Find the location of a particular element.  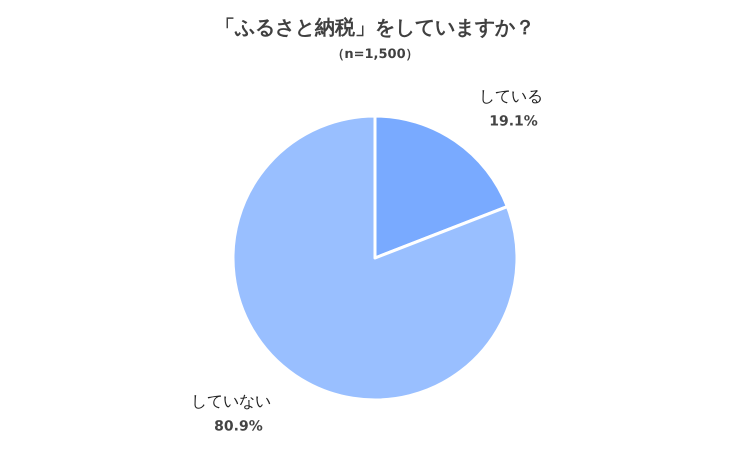

slice-label: している is located at coordinates (511, 96).